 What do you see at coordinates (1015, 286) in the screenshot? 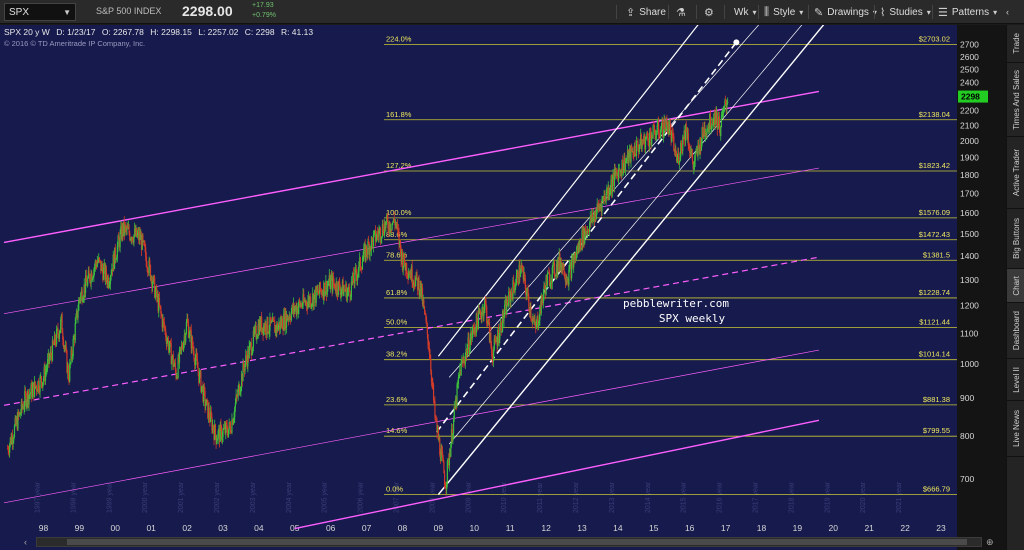
I see `side-tab-chart: Chart` at bounding box center [1015, 286].